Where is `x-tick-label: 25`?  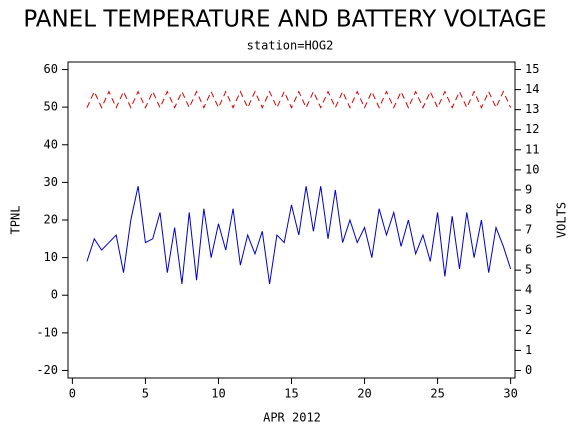
x-tick-label: 25 is located at coordinates (437, 394).